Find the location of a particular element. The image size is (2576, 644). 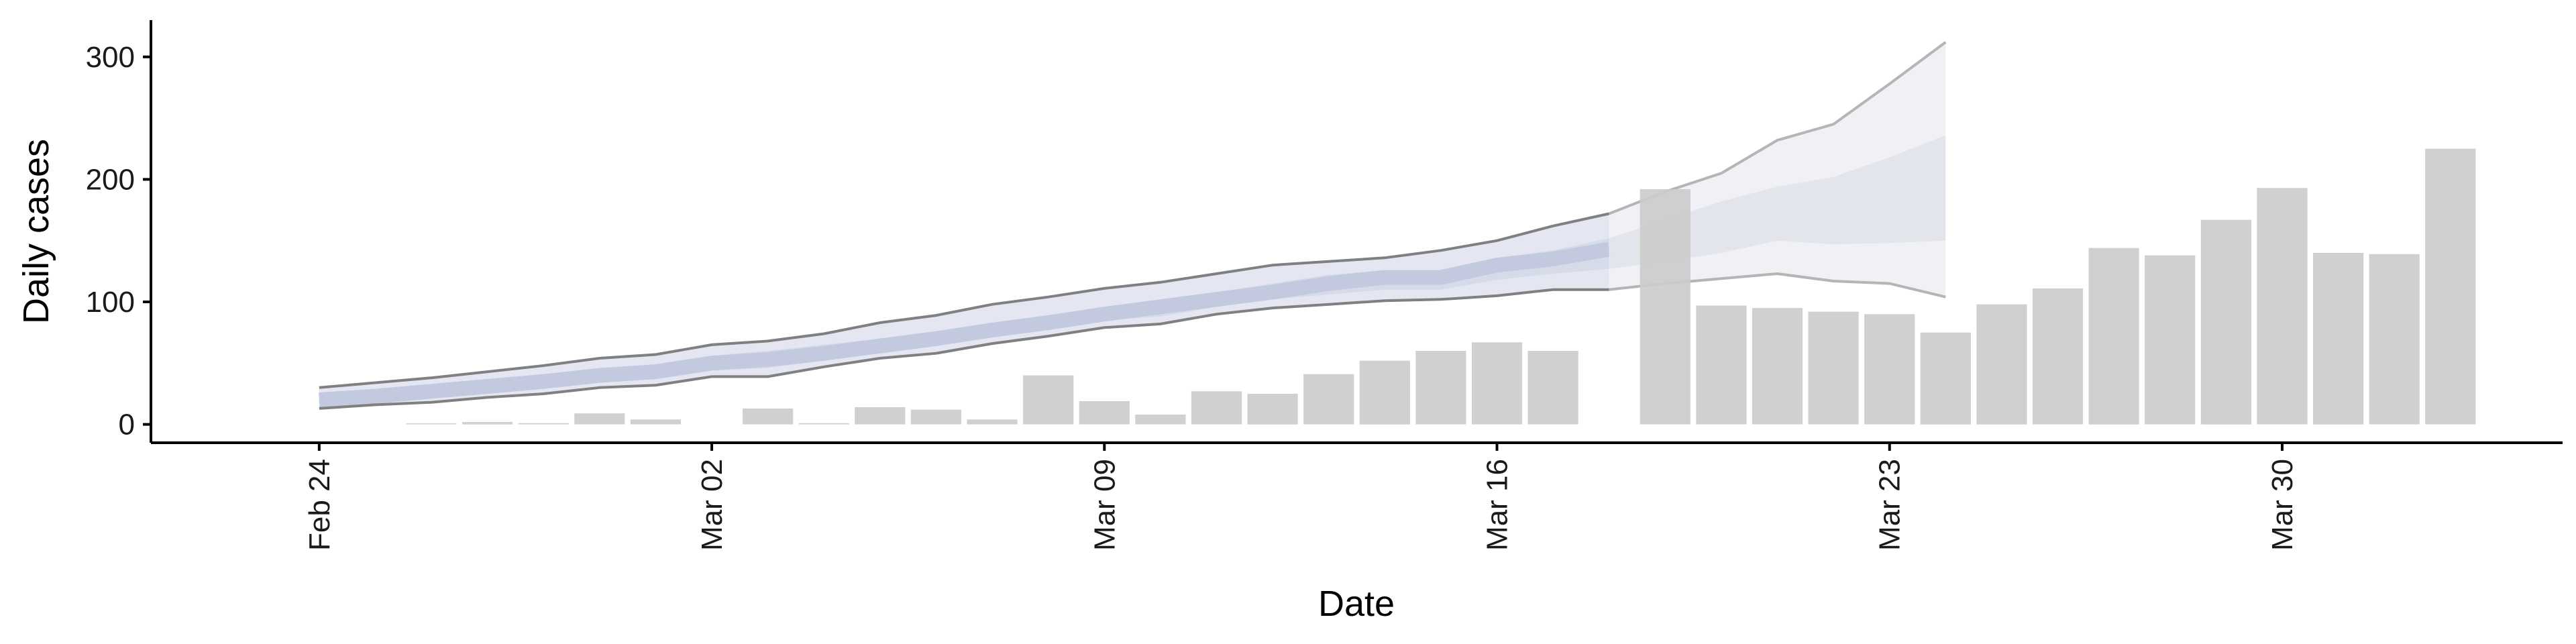

x-tick-label-5: Mar 30 is located at coordinates (2282, 505).